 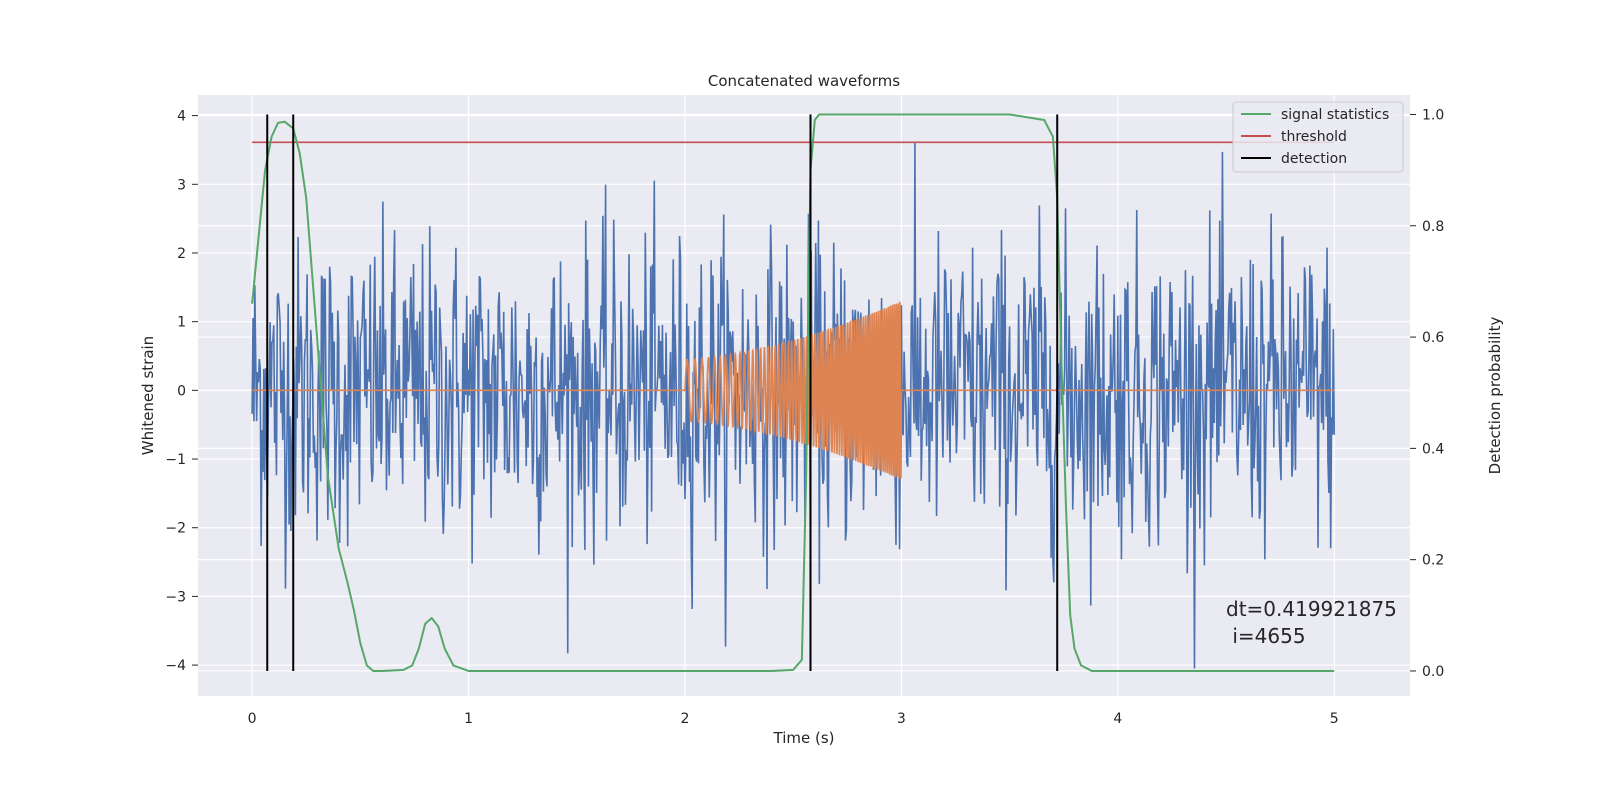 I want to click on right-tick-label: 0.2, so click(x=1433, y=561).